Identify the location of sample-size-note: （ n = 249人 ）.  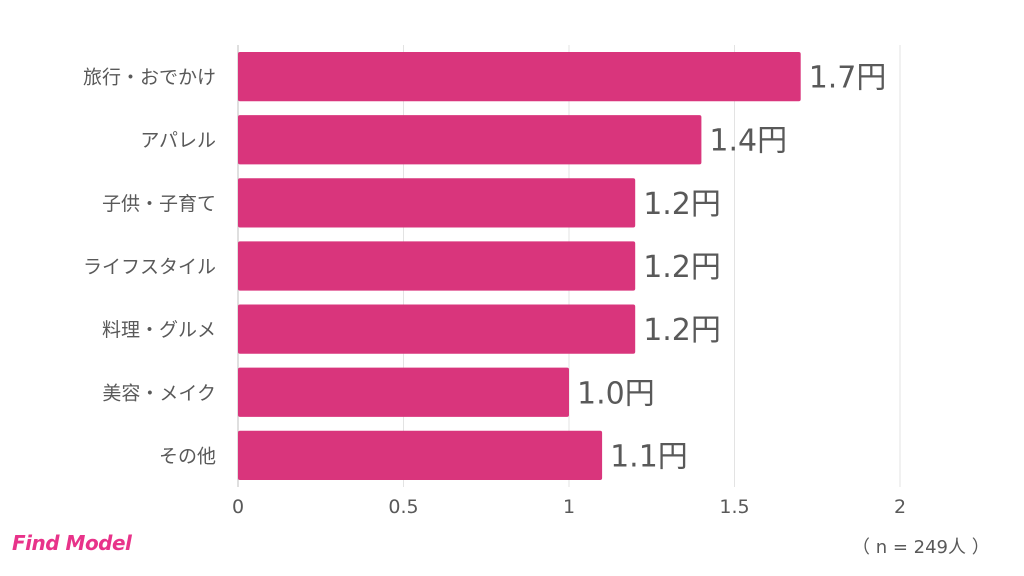
(921, 547).